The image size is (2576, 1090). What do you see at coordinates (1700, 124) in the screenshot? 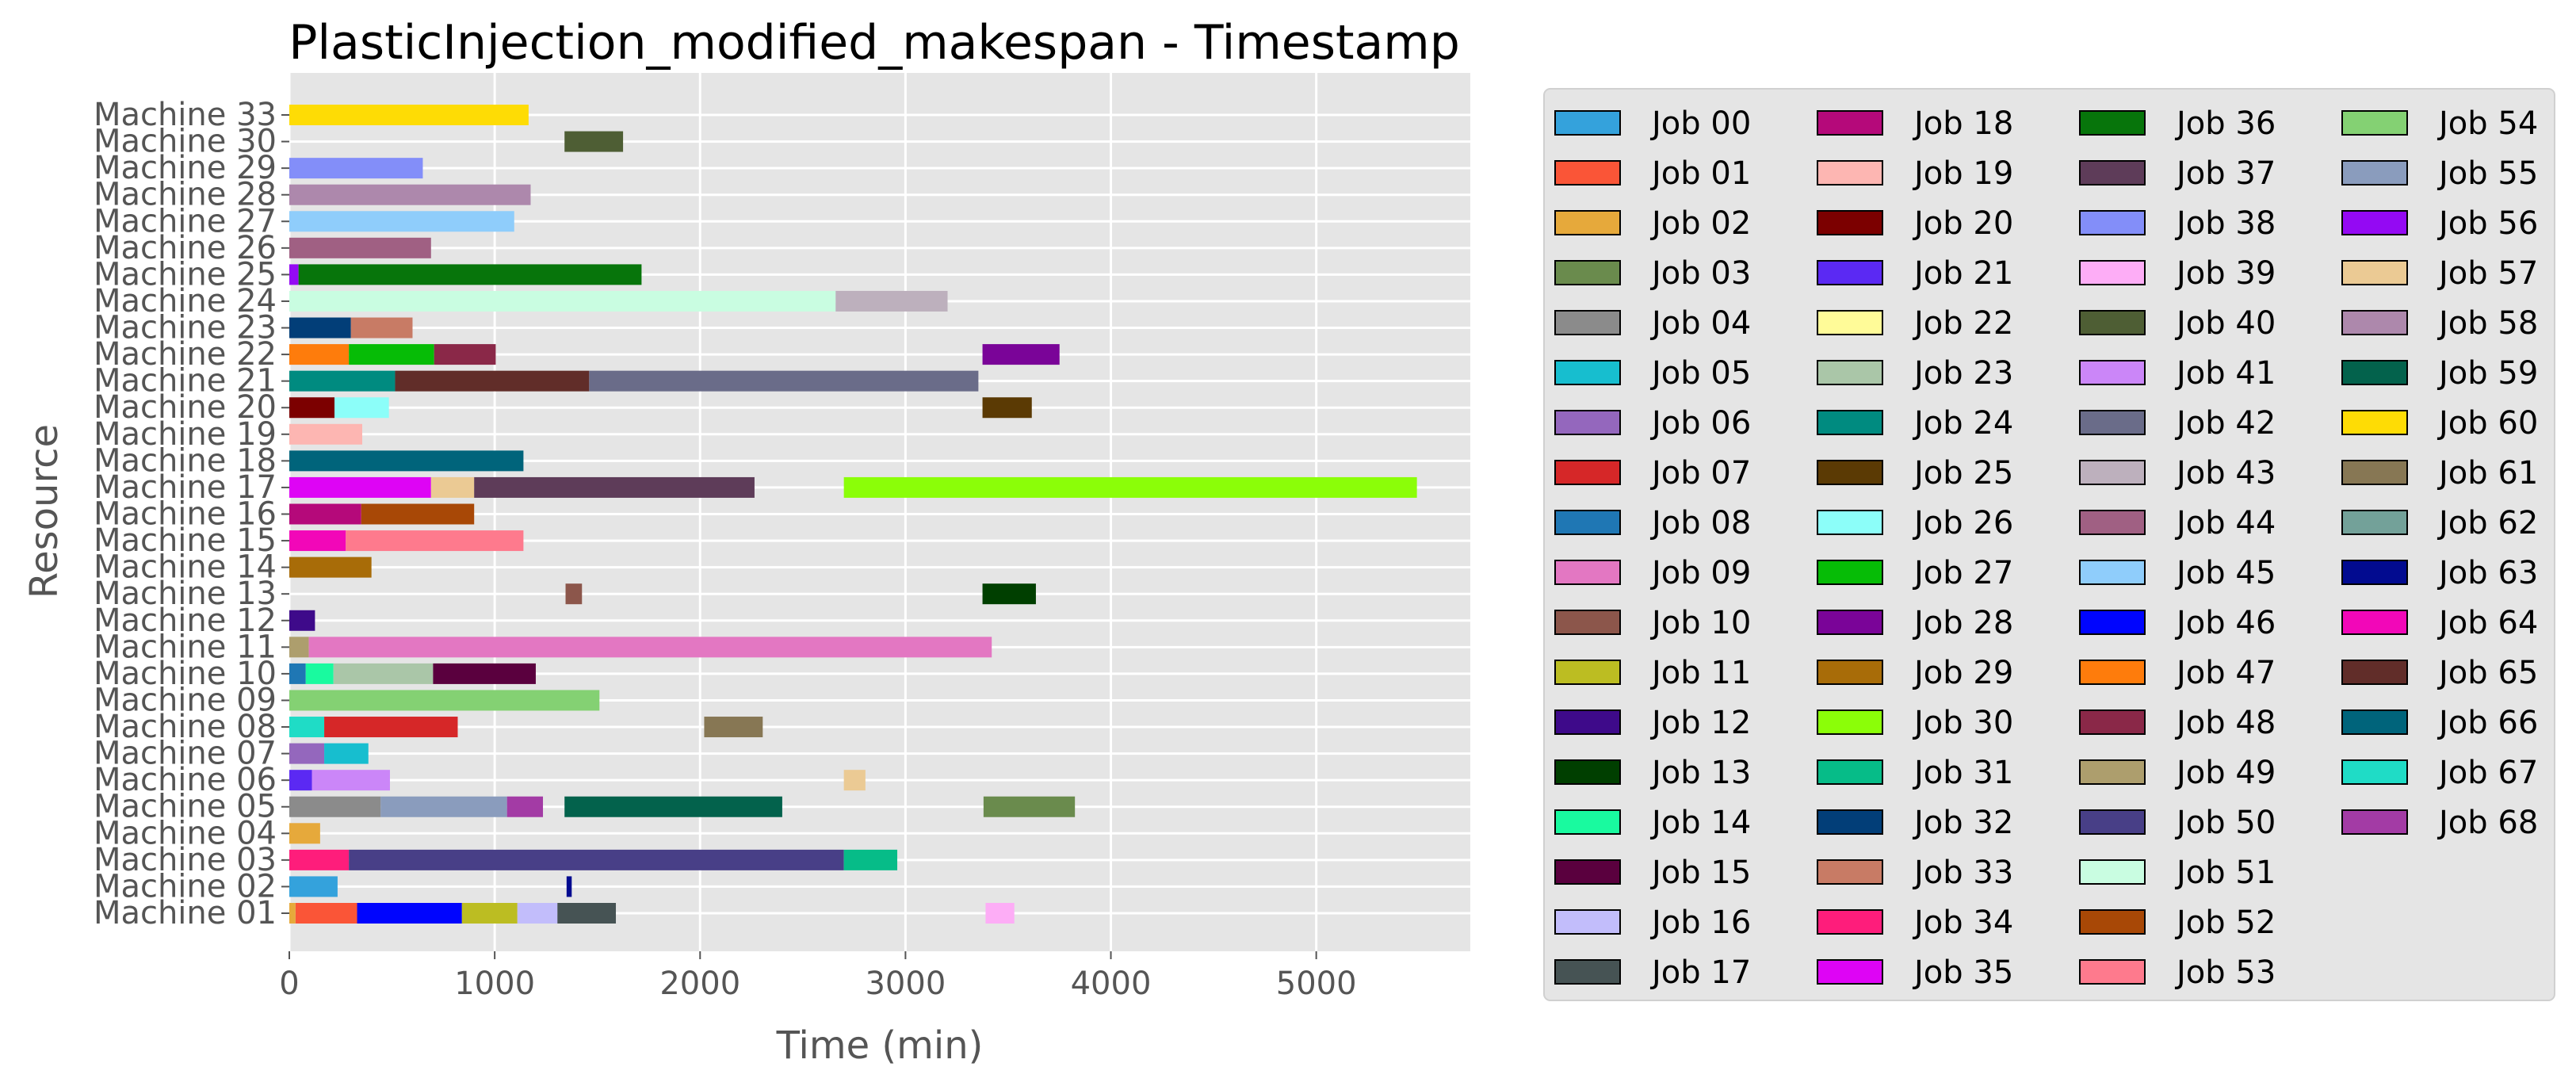
I see `legend-label: Job 00` at bounding box center [1700, 124].